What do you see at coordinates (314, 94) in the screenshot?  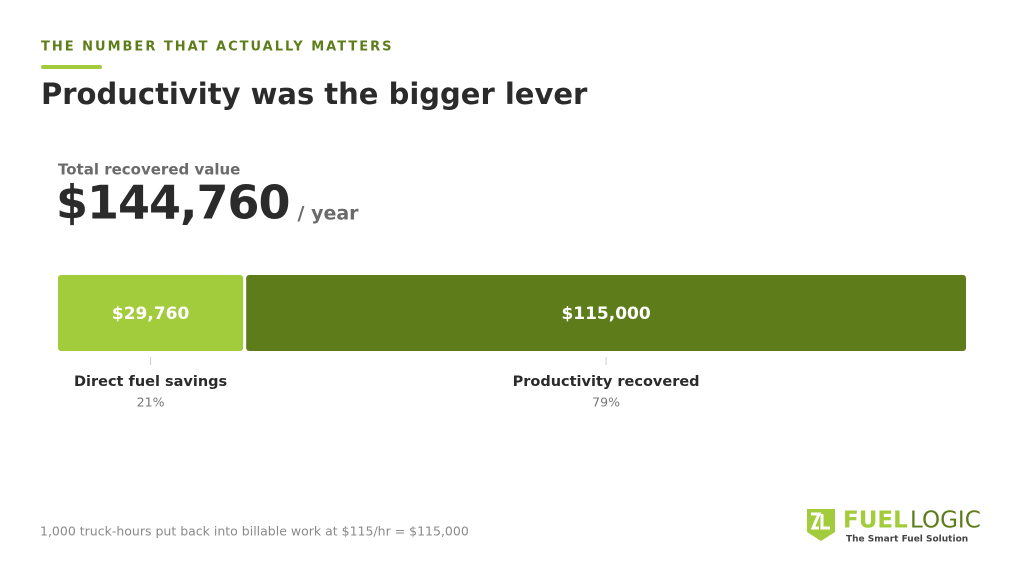 I see `title: Productivity was the bigger lever` at bounding box center [314, 94].